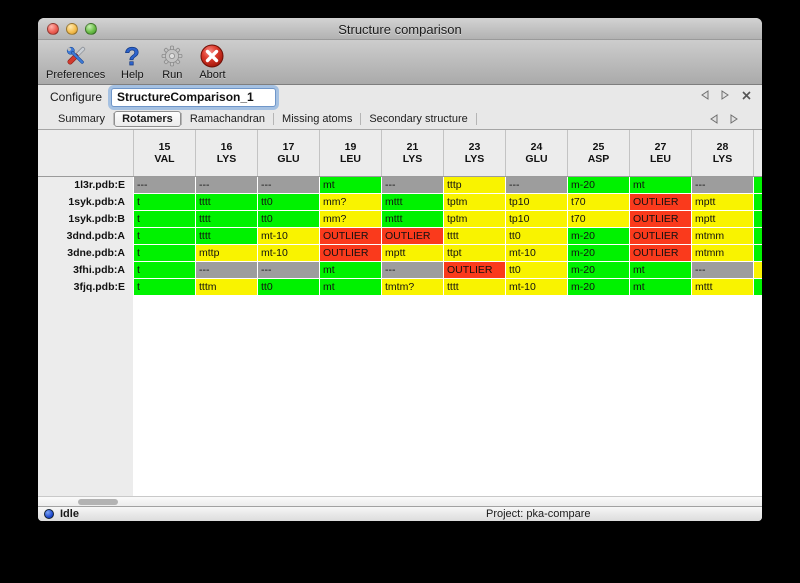 The height and width of the screenshot is (583, 800). What do you see at coordinates (172, 61) in the screenshot?
I see `run-button: Run` at bounding box center [172, 61].